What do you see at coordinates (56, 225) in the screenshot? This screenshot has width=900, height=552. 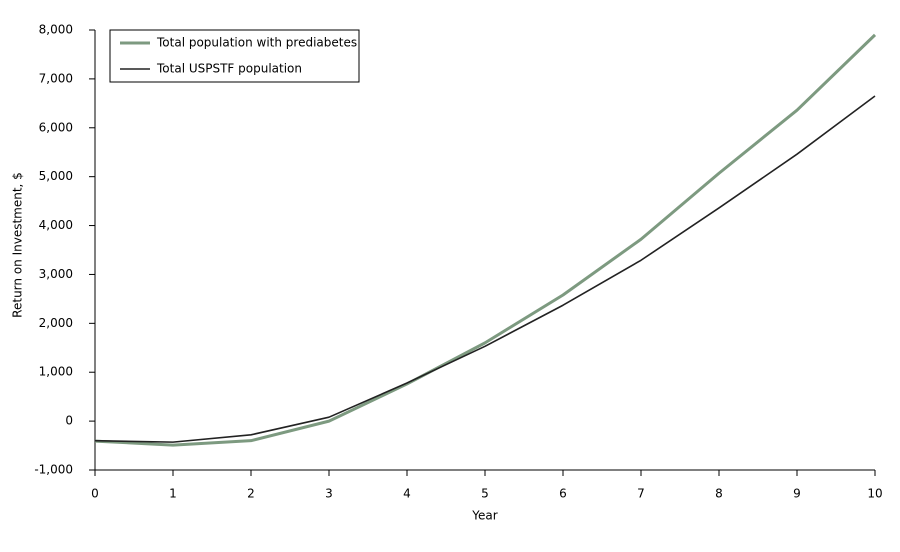 I see `y-tick-label: 4,000` at bounding box center [56, 225].